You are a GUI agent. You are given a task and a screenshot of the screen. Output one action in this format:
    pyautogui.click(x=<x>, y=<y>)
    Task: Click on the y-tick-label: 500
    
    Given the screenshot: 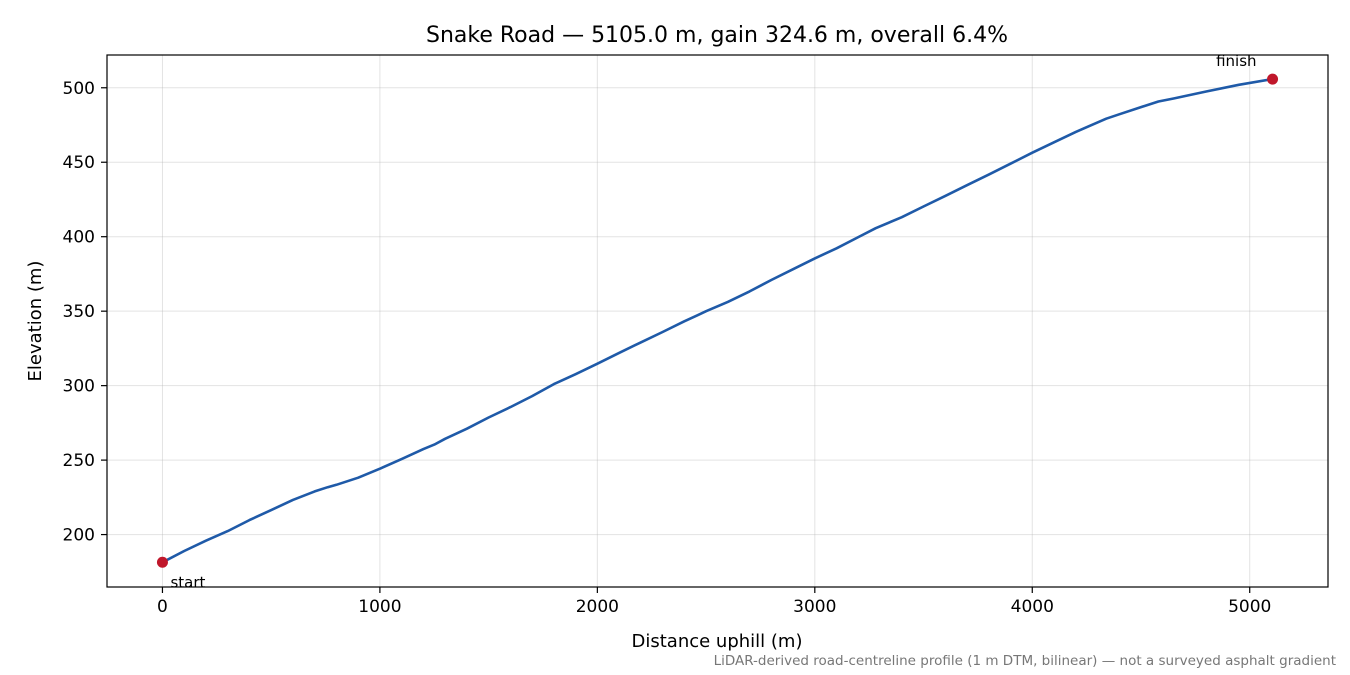 What is the action you would take?
    pyautogui.click(x=79, y=89)
    